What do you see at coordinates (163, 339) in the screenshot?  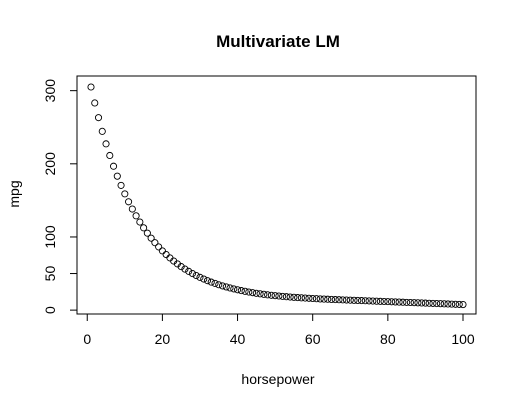 I see `x-tick-label: 20` at bounding box center [163, 339].